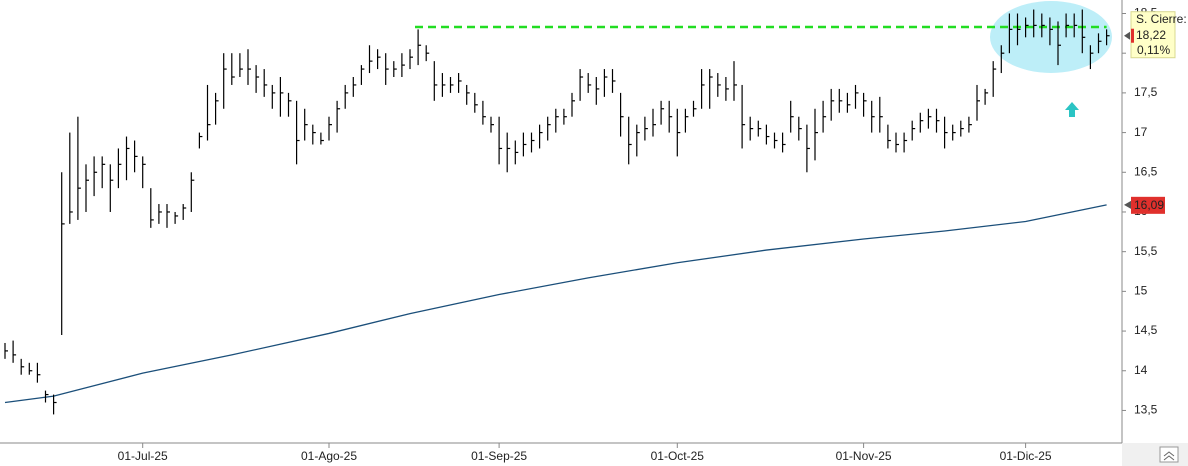 Image resolution: width=1188 pixels, height=466 pixels. I want to click on x-tick-label: 01-Oct-25, so click(678, 456).